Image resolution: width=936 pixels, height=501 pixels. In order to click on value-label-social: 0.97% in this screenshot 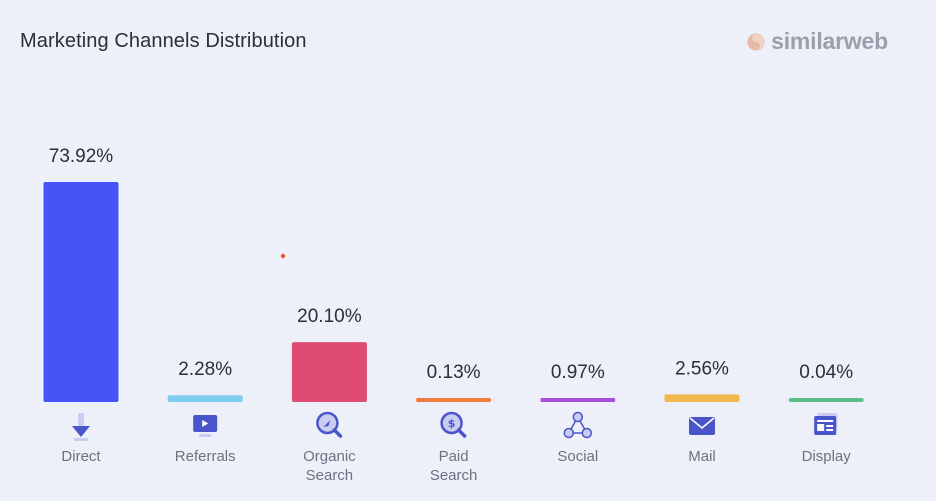, I will do `click(578, 372)`.